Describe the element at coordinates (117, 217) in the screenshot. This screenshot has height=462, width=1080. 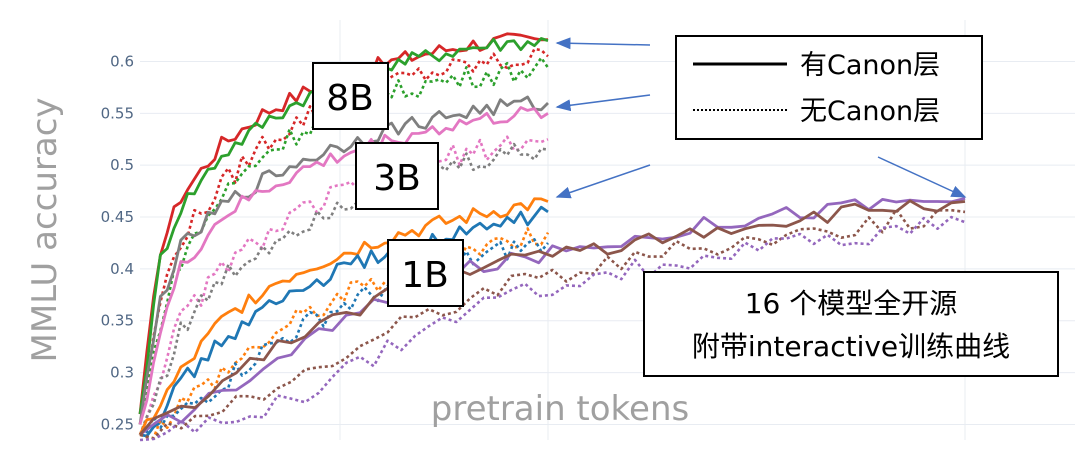
I see `y-tick-label: 0.45` at that location.